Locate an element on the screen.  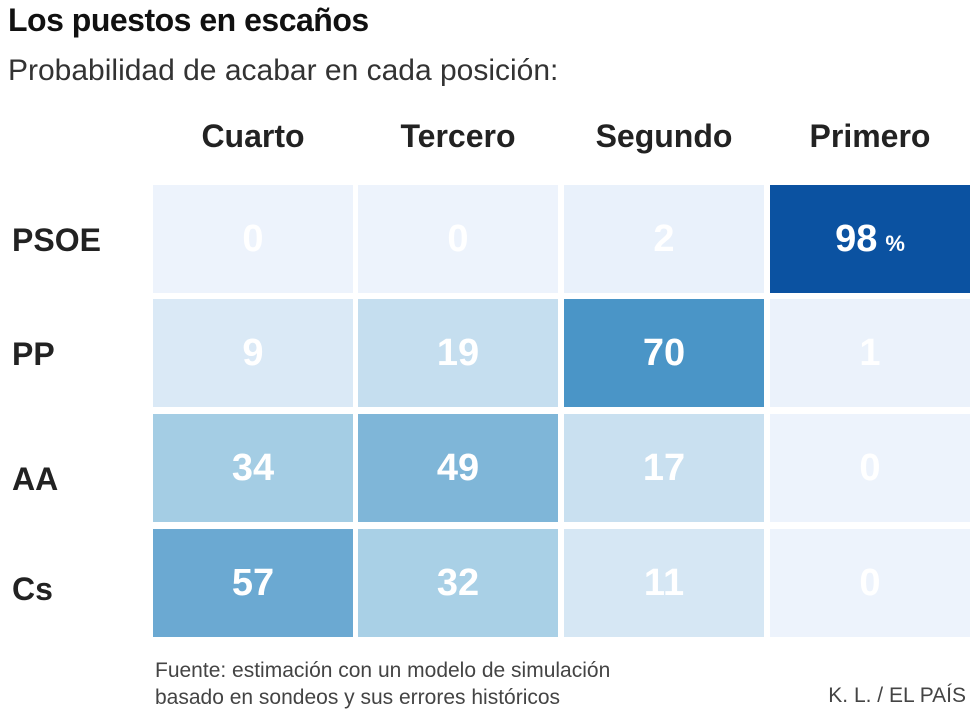
cell-value: 70 is located at coordinates (664, 352).